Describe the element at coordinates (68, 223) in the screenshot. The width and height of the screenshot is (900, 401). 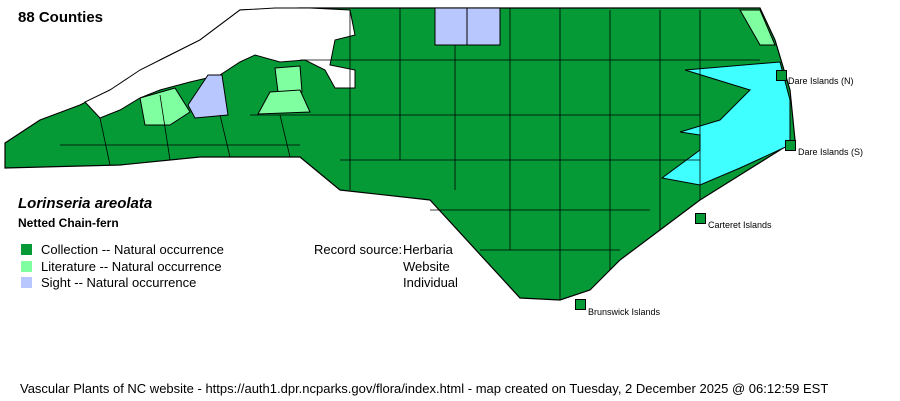
I see `common-name: Netted Chain-fern` at that location.